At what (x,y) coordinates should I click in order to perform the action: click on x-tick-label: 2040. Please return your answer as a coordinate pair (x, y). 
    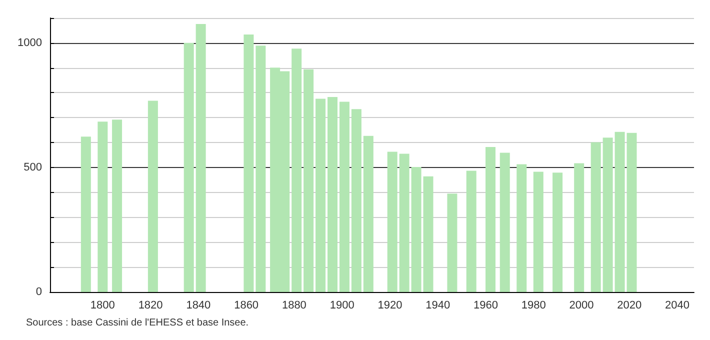
    Looking at the image, I should click on (677, 306).